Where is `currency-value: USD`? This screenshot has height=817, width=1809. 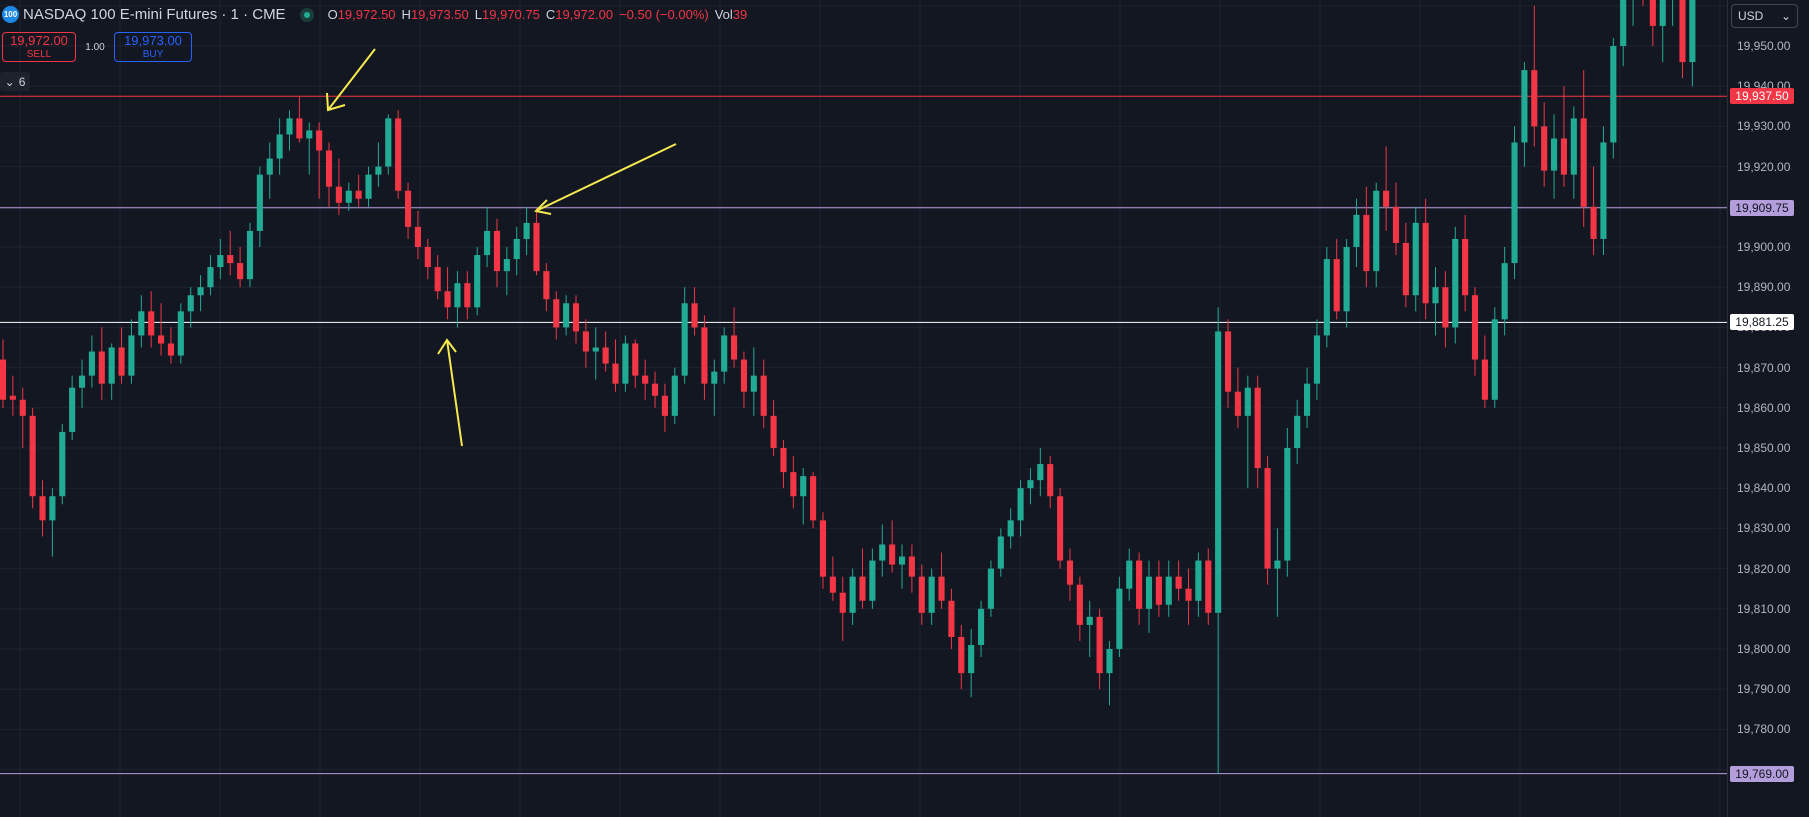 currency-value: USD is located at coordinates (1751, 16).